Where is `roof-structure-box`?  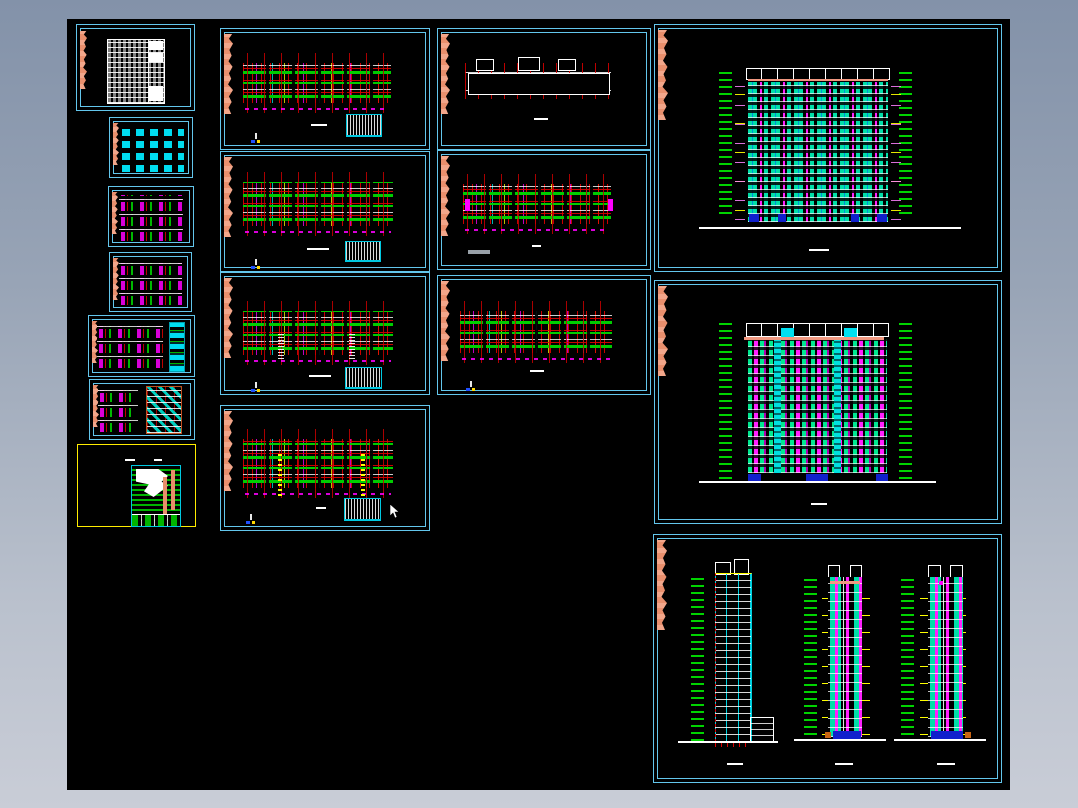 roof-structure-box is located at coordinates (529, 64).